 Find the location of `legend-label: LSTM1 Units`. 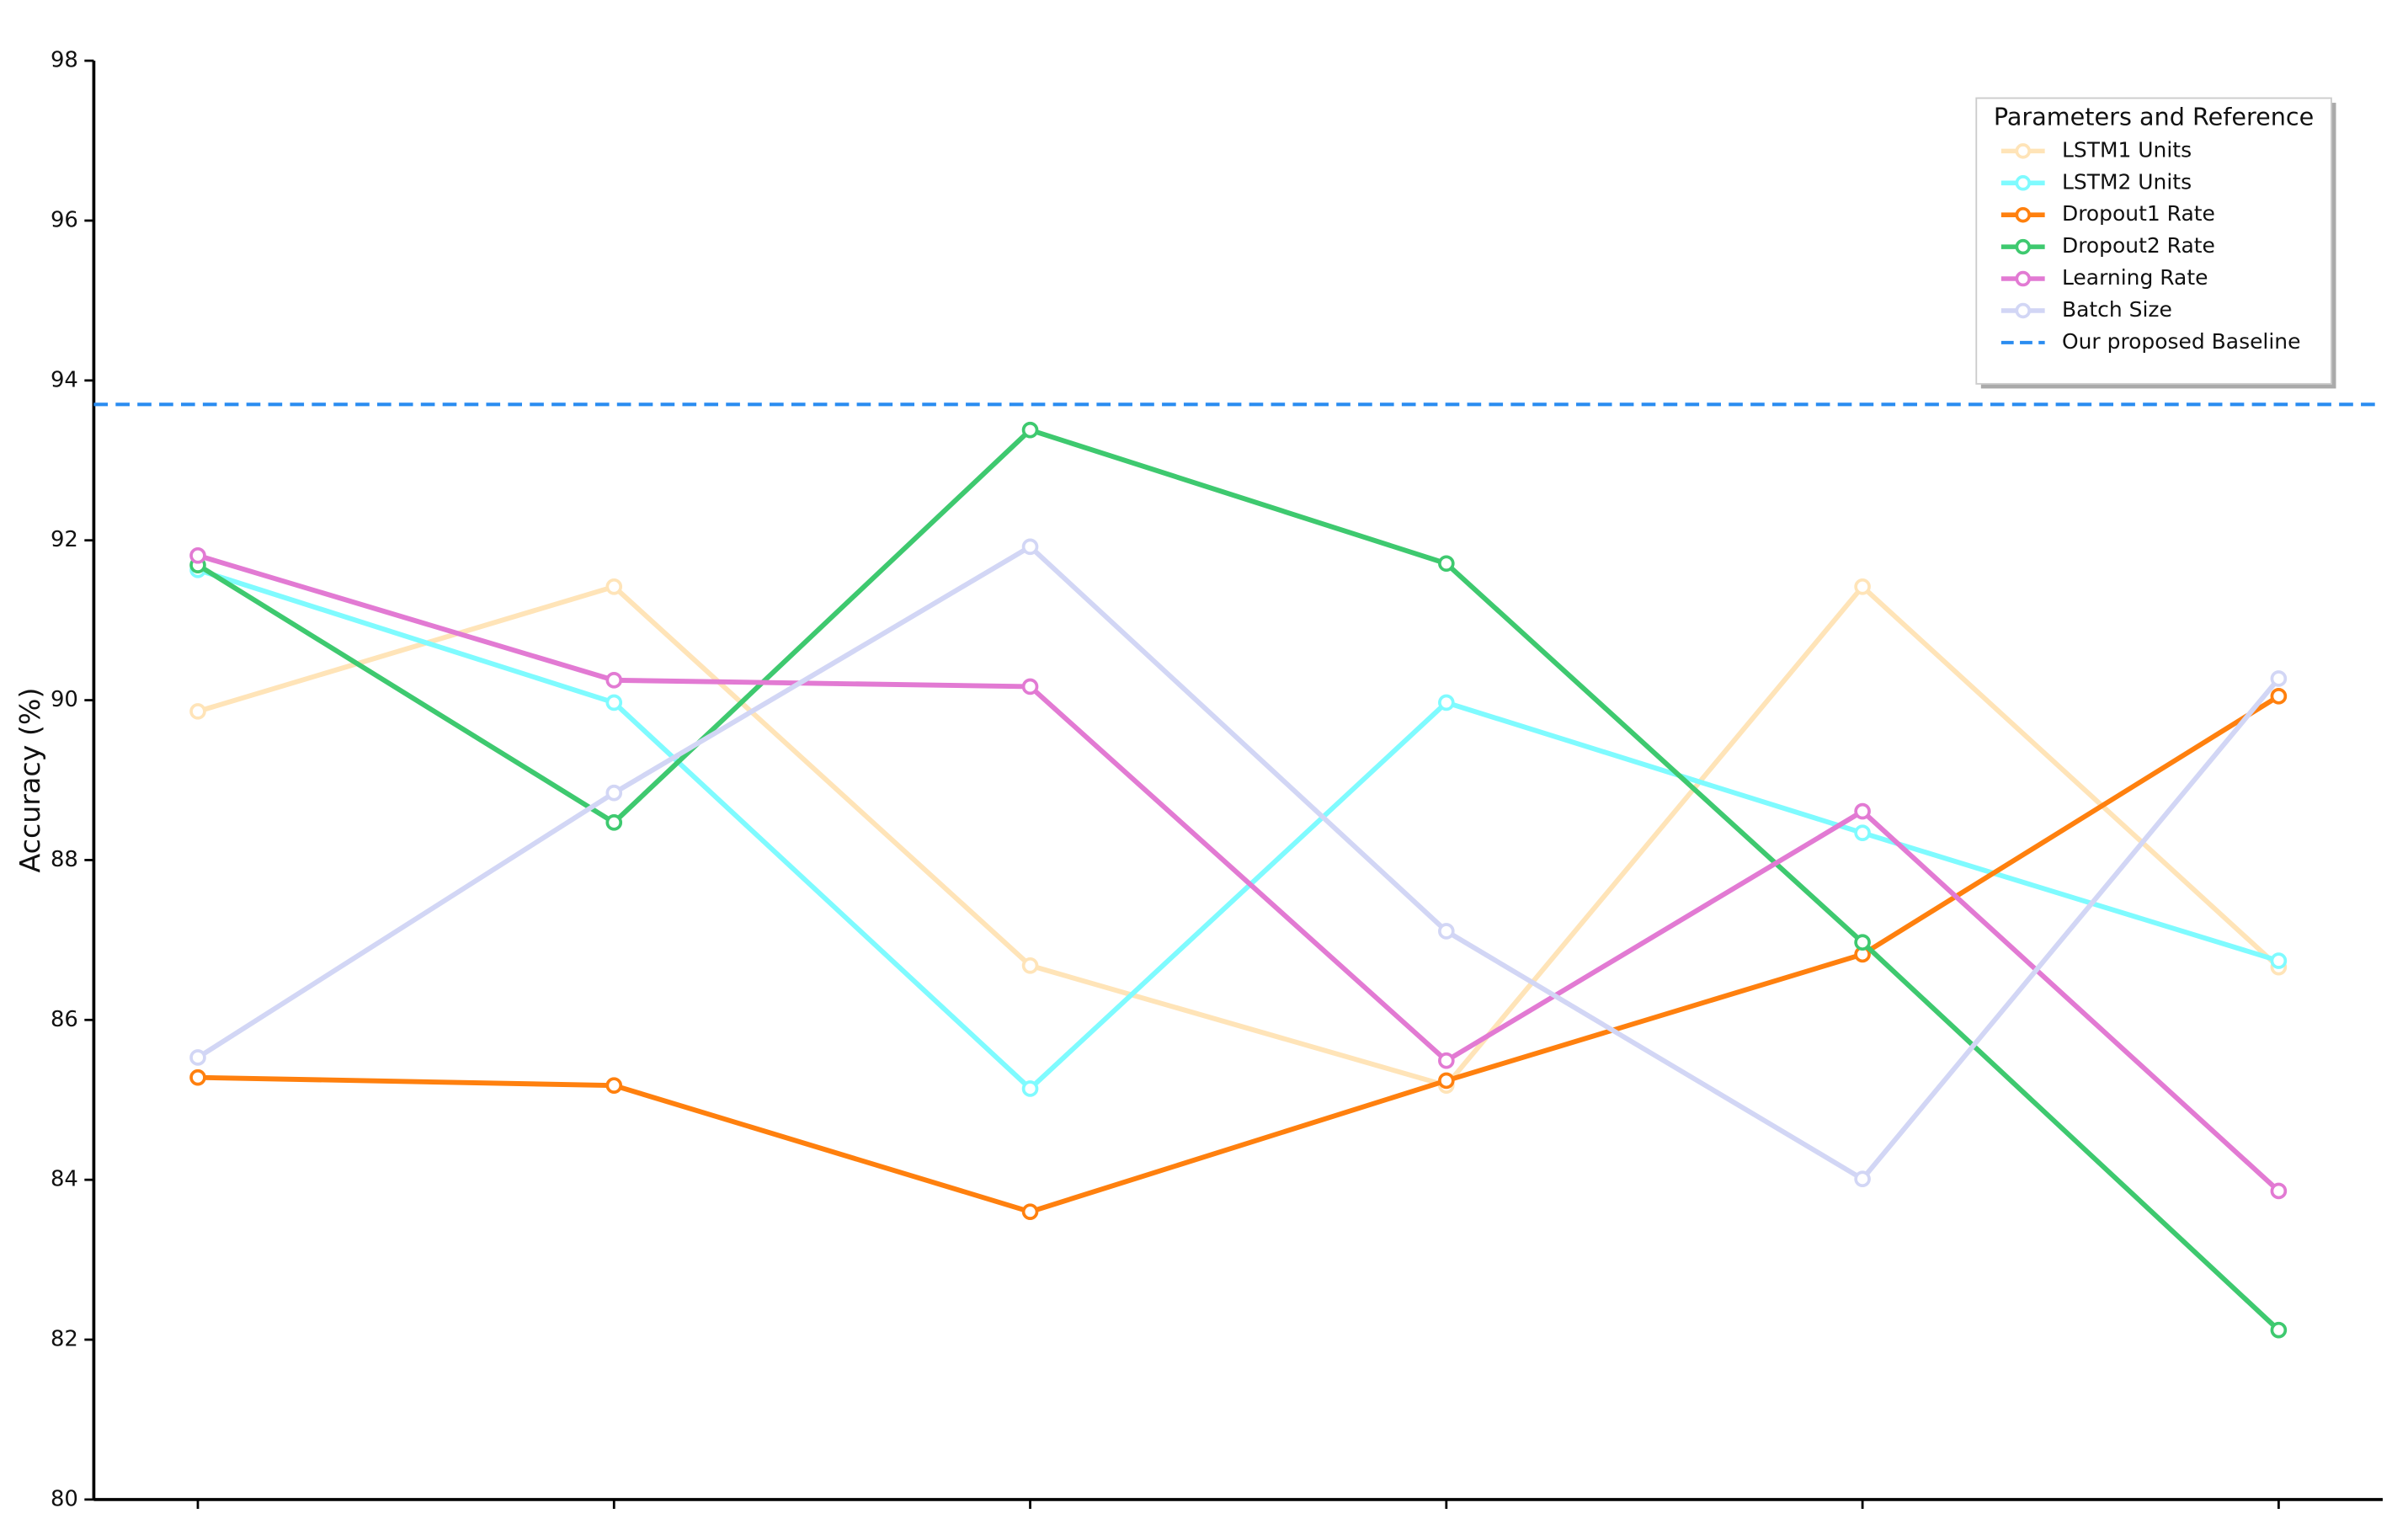

legend-label: LSTM1 Units is located at coordinates (2127, 149).